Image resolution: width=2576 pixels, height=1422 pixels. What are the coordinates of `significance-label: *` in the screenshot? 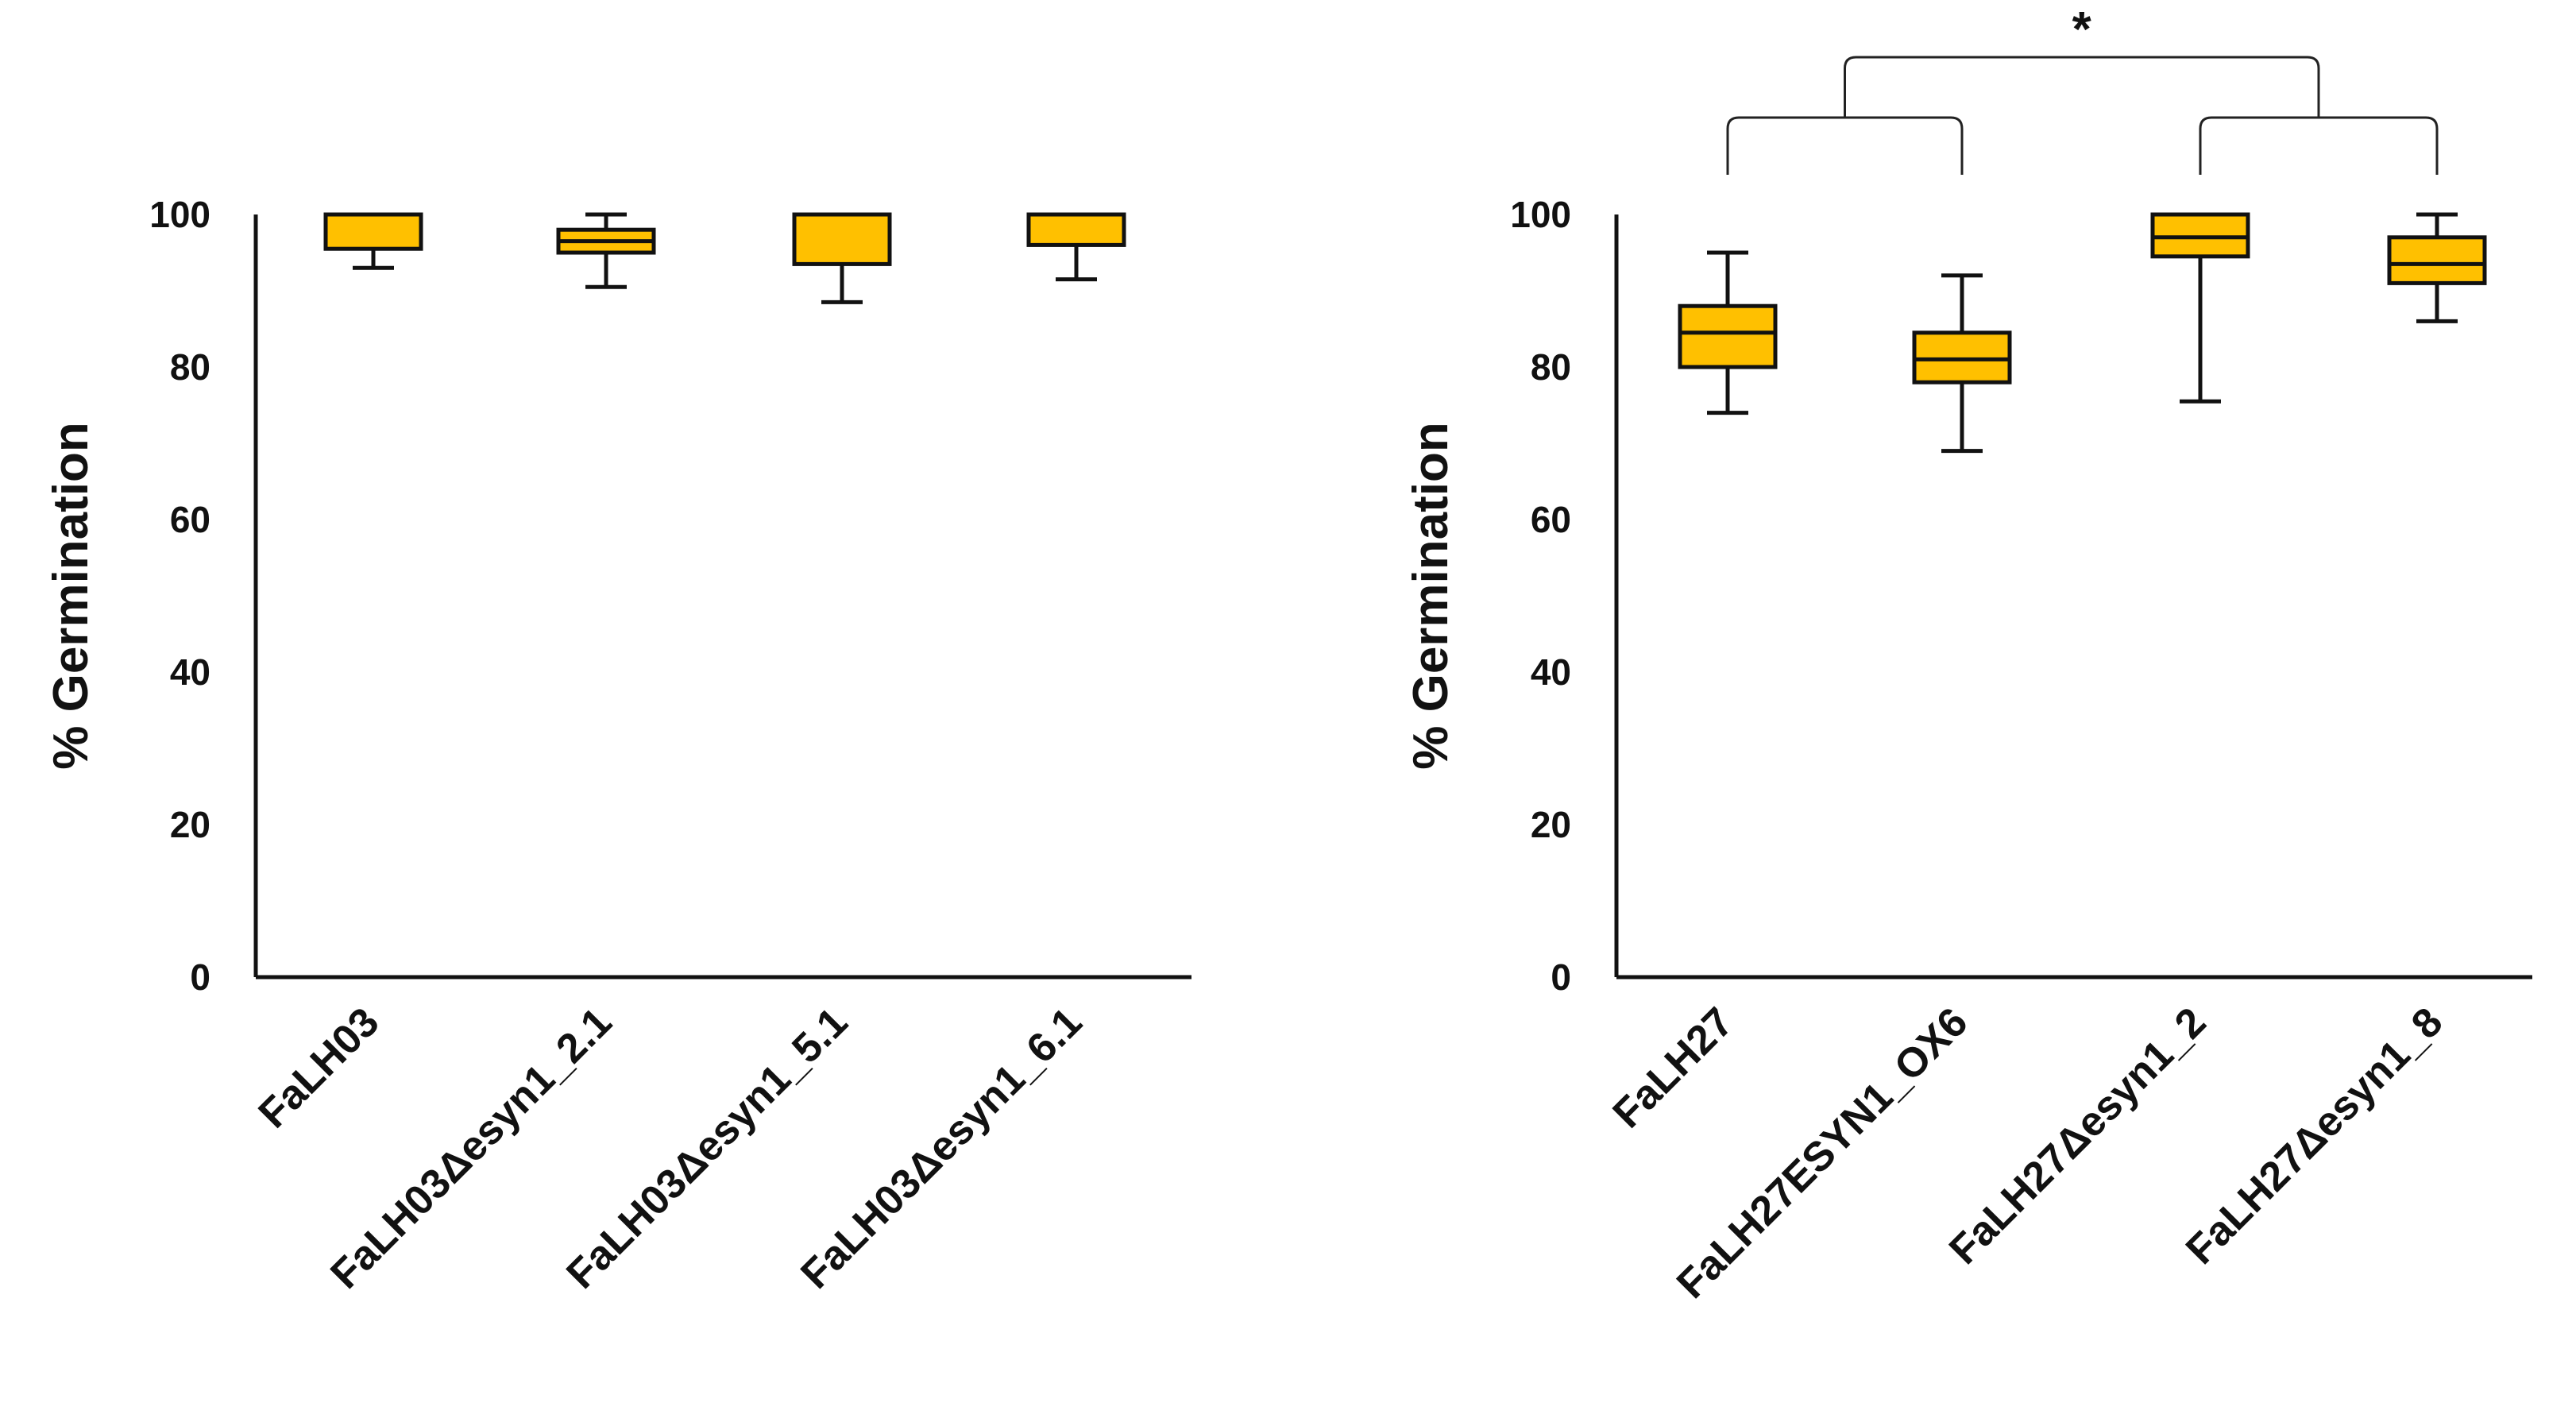 It's located at (2082, 29).